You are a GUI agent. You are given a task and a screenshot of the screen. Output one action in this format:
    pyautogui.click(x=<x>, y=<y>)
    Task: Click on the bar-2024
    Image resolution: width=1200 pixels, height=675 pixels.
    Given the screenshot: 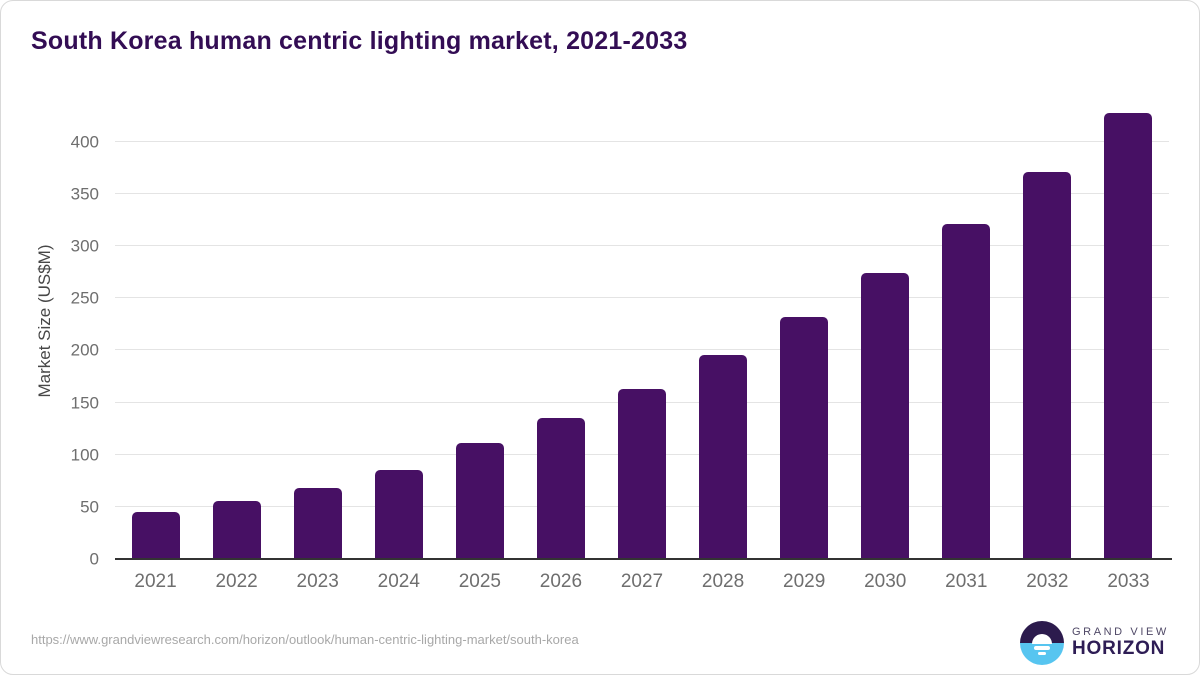 What is the action you would take?
    pyautogui.click(x=398, y=514)
    